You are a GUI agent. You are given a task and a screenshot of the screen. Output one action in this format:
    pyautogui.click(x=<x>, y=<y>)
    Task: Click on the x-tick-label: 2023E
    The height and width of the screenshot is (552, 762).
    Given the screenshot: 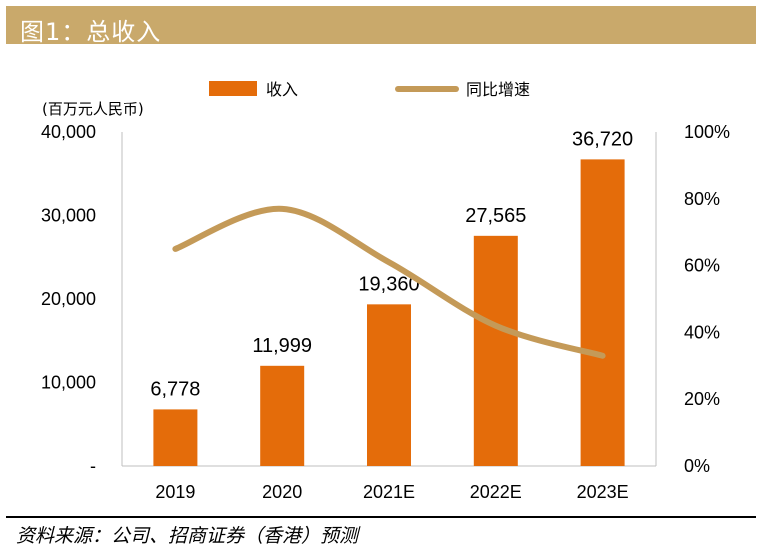 What is the action you would take?
    pyautogui.click(x=603, y=492)
    